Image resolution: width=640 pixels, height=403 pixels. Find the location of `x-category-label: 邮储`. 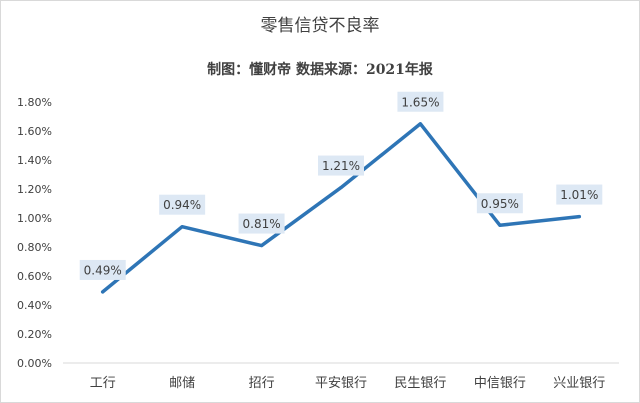

x-category-label: 邮储 is located at coordinates (182, 383).